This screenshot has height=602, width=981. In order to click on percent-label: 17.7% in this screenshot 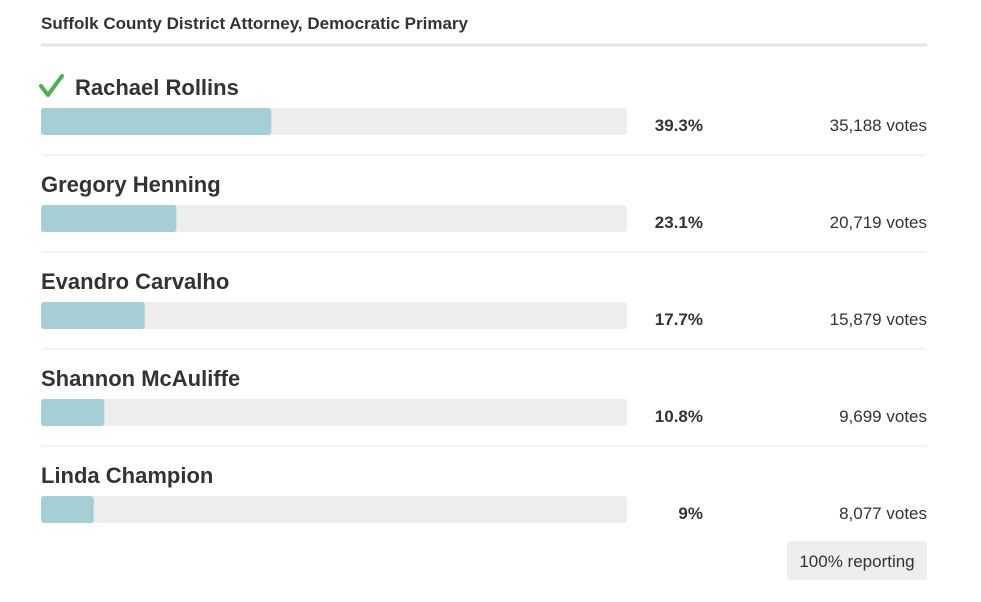, I will do `click(679, 319)`.